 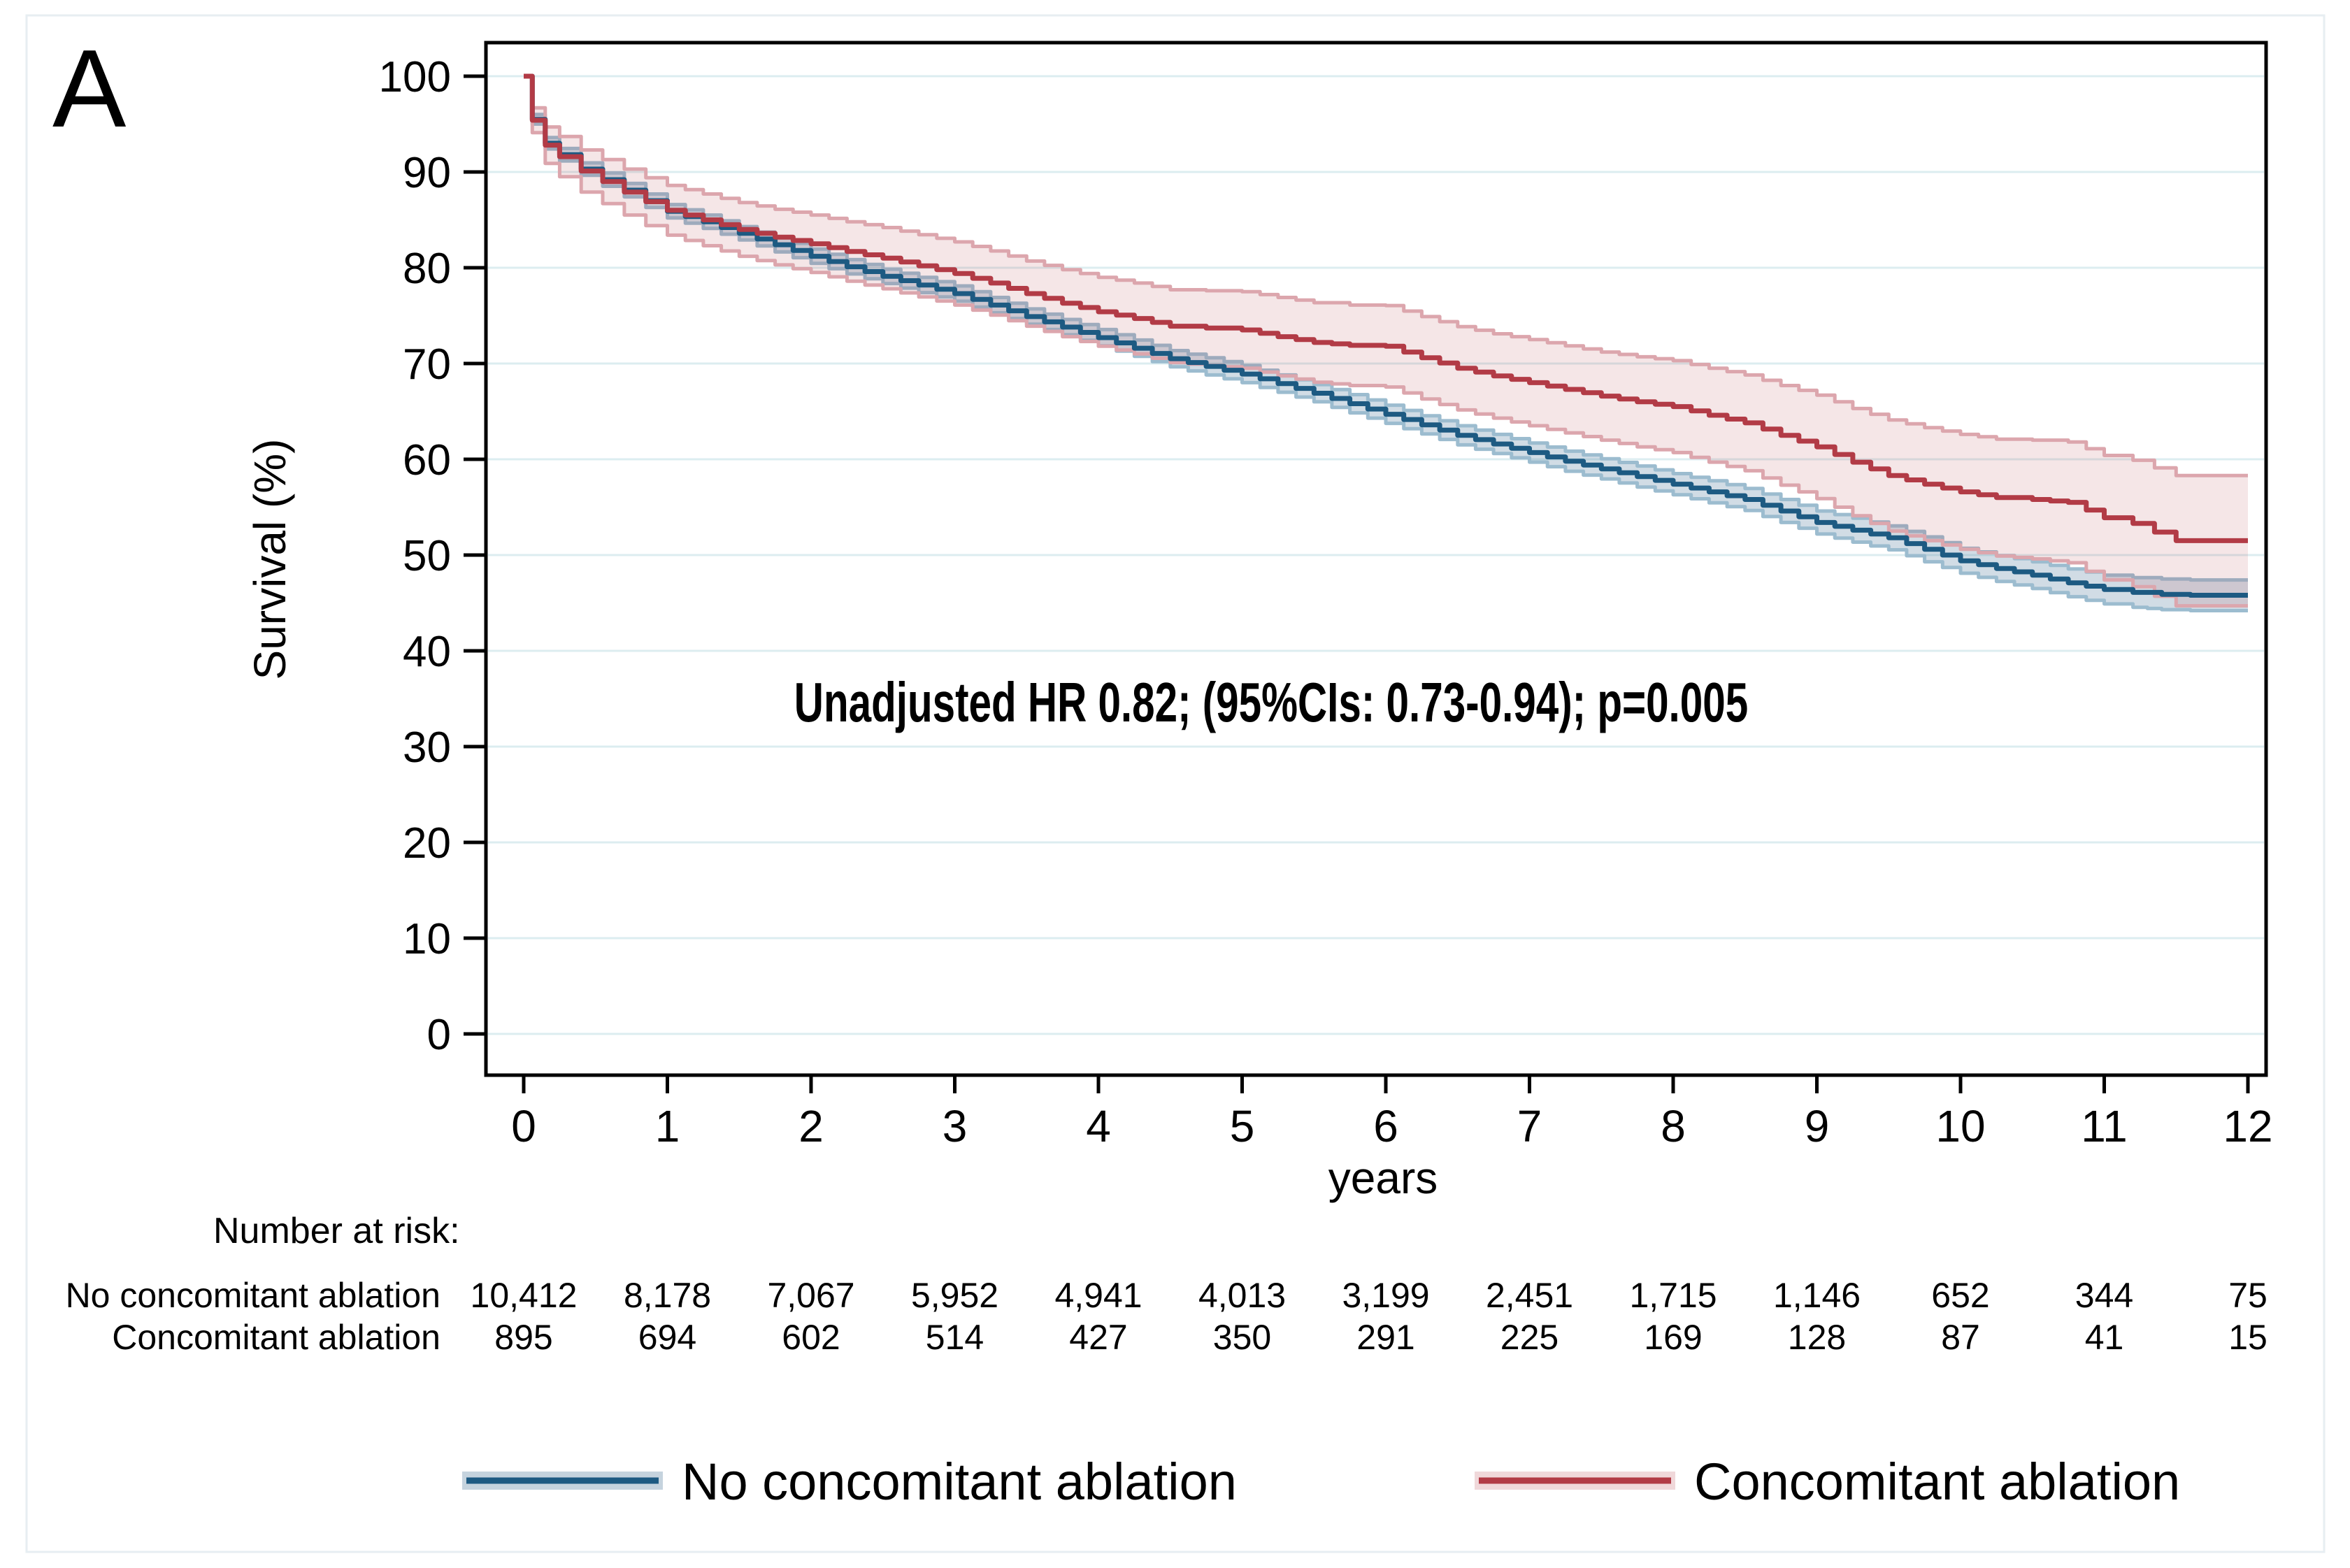 What do you see at coordinates (811, 1337) in the screenshot?
I see `risk-count: 602` at bounding box center [811, 1337].